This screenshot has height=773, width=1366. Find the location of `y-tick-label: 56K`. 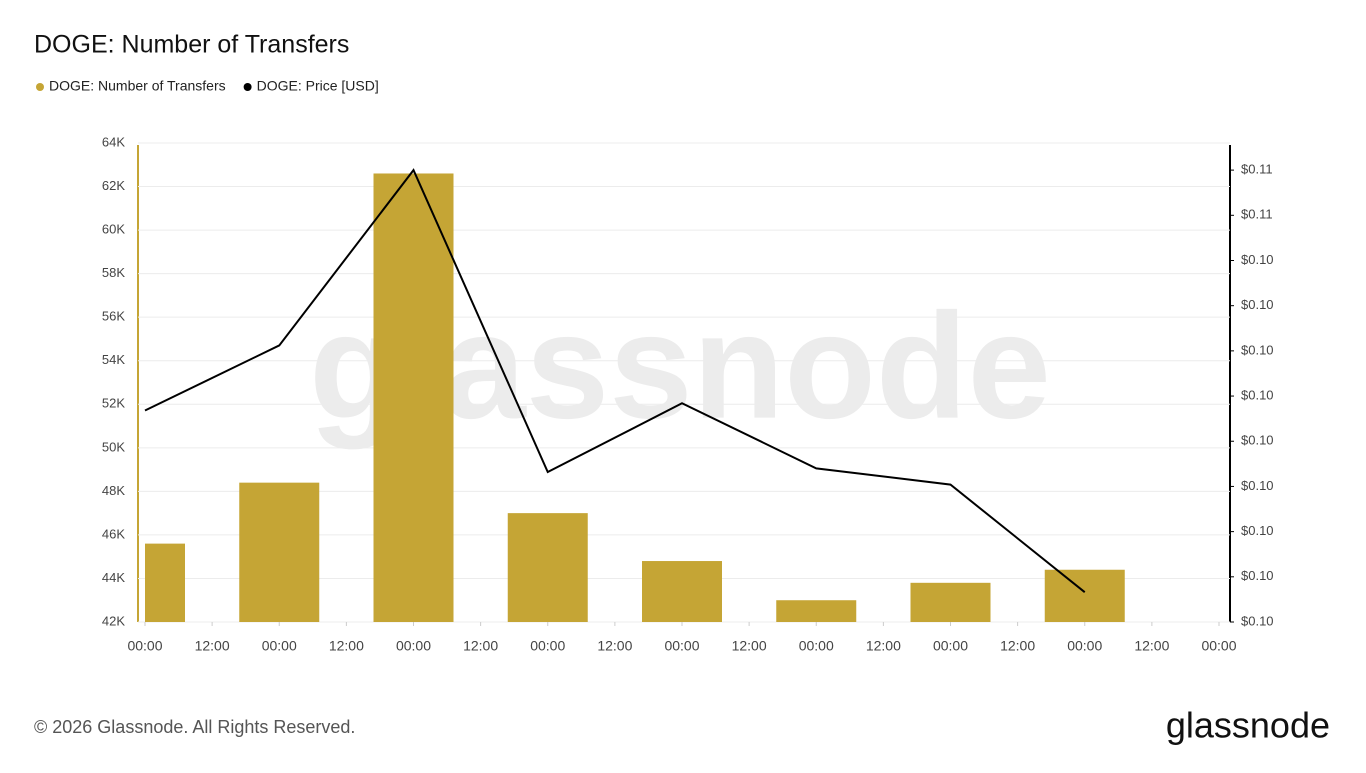

y-tick-label: 56K is located at coordinates (113, 316).